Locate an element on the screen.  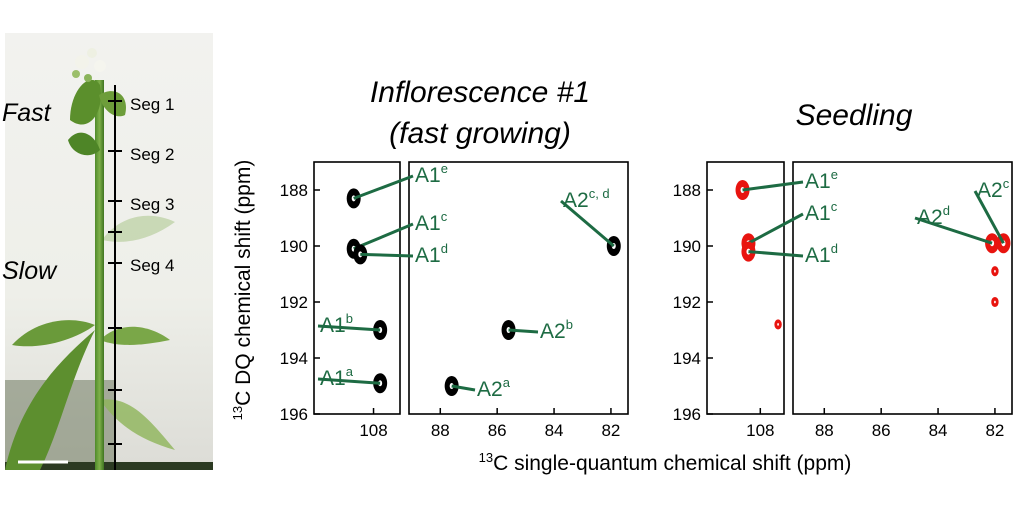
chart-1-panel-1-frame is located at coordinates (357, 288).